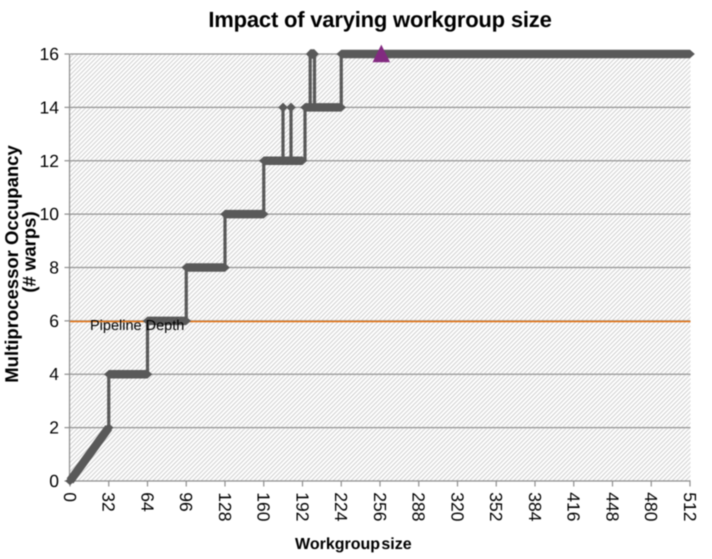 The width and height of the screenshot is (712, 559). Describe the element at coordinates (54, 321) in the screenshot. I see `svg-text: 6` at that location.